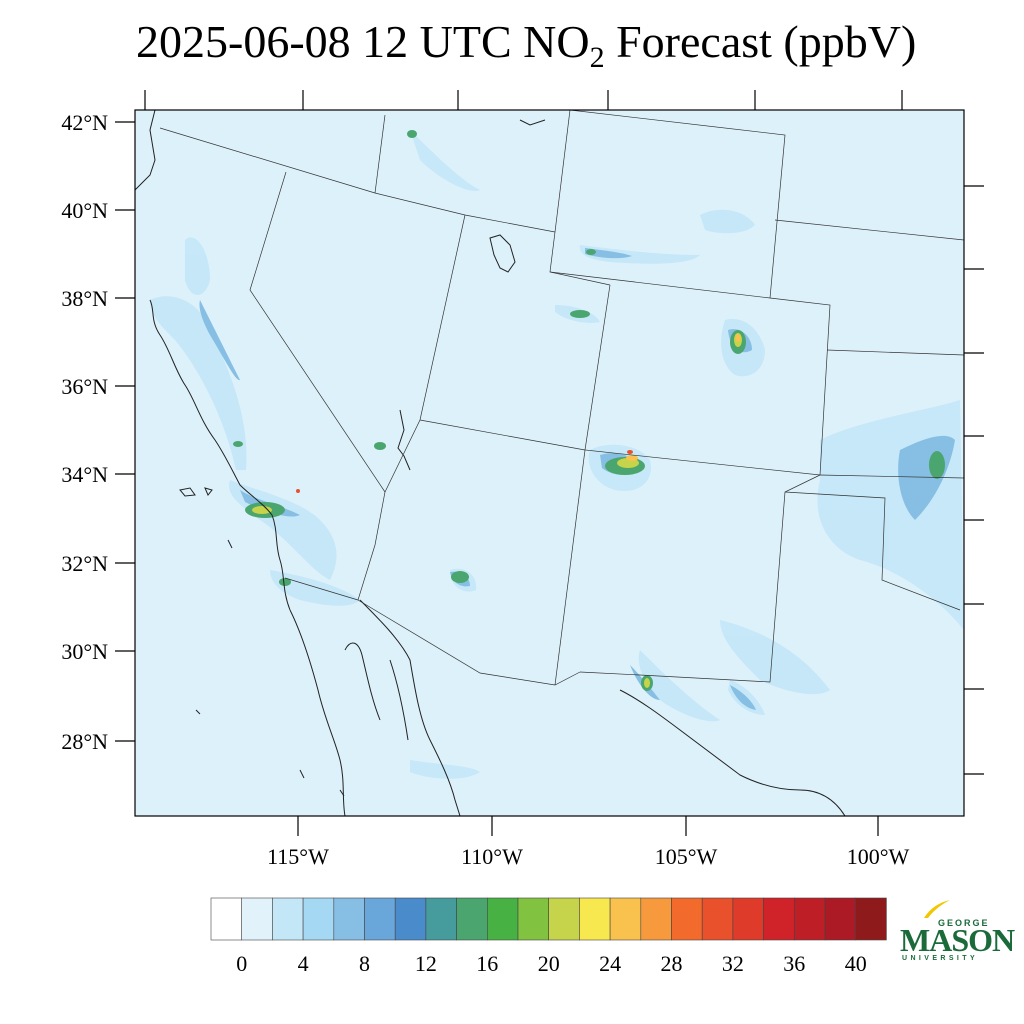  I want to click on colorbar-label: 12, so click(426, 963).